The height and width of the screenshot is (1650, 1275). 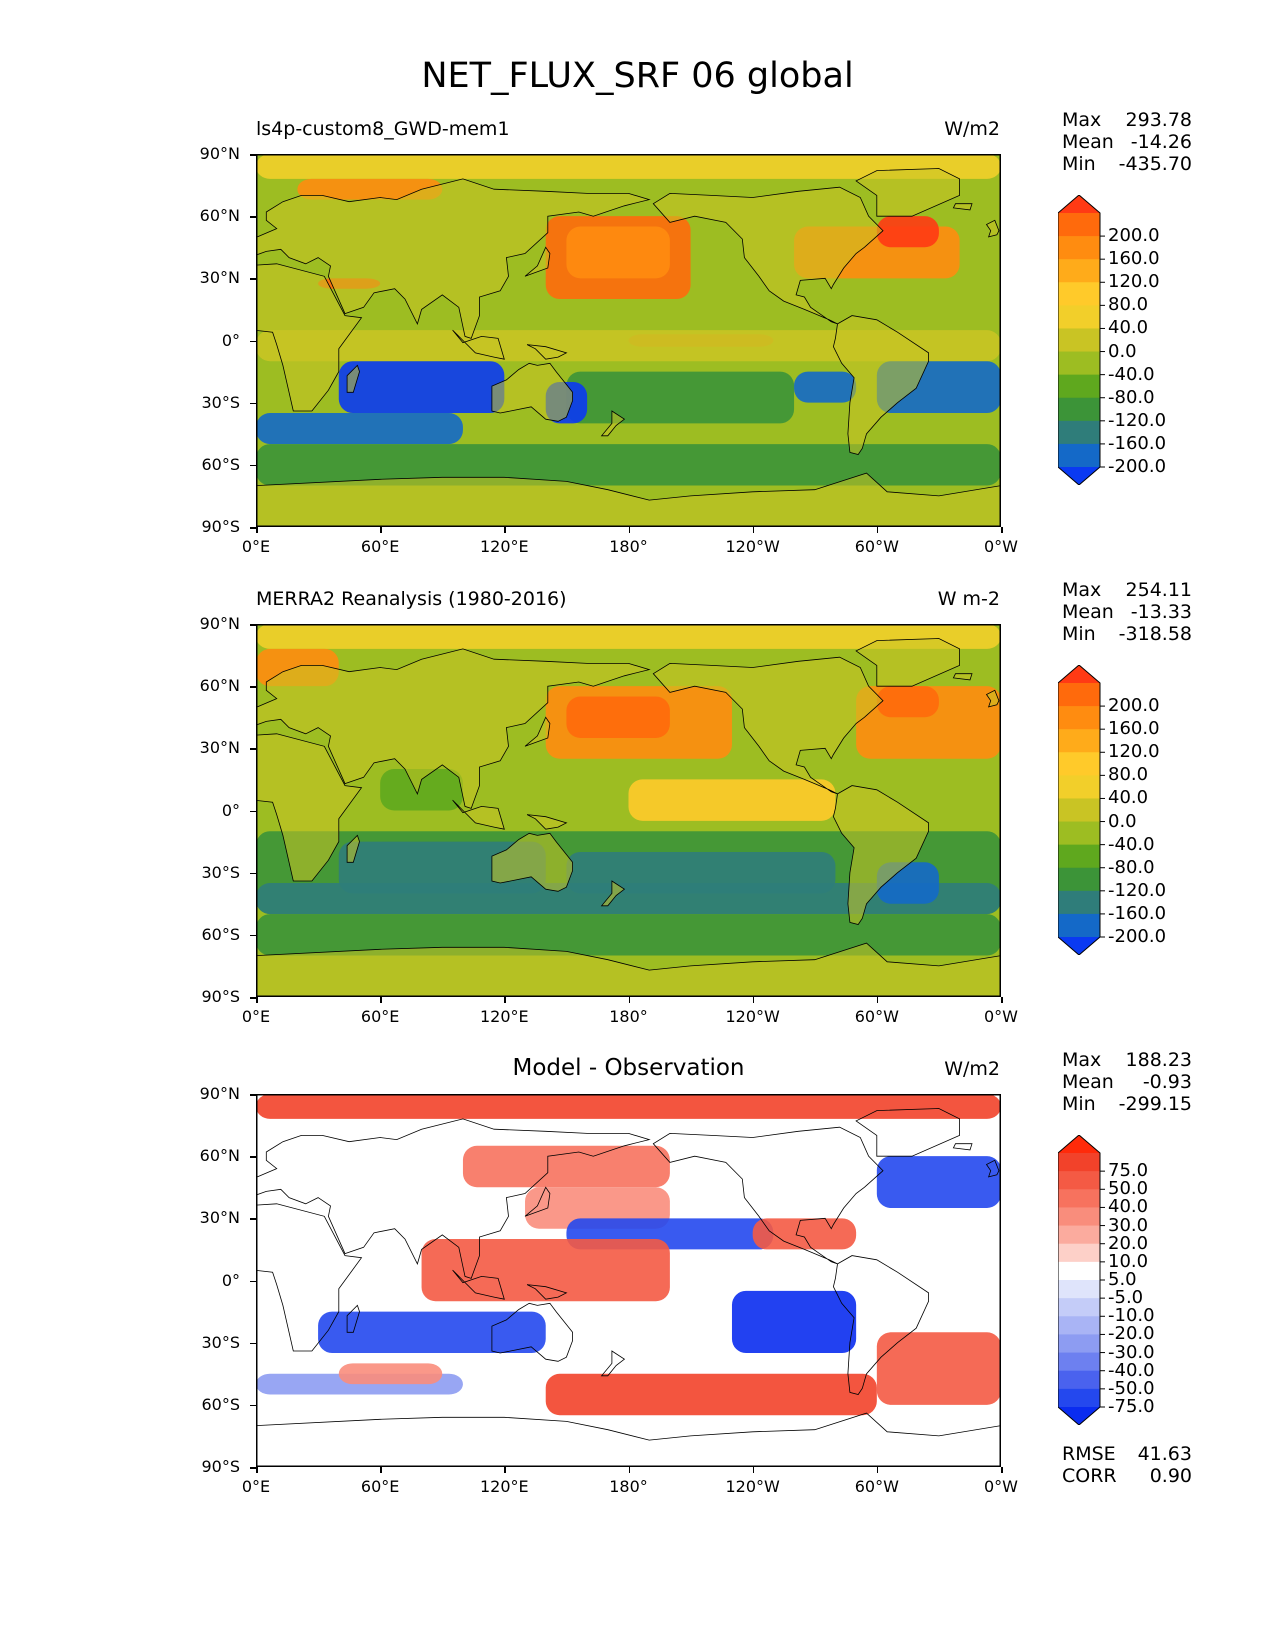 I want to click on map-plot, so click(x=628, y=1280).